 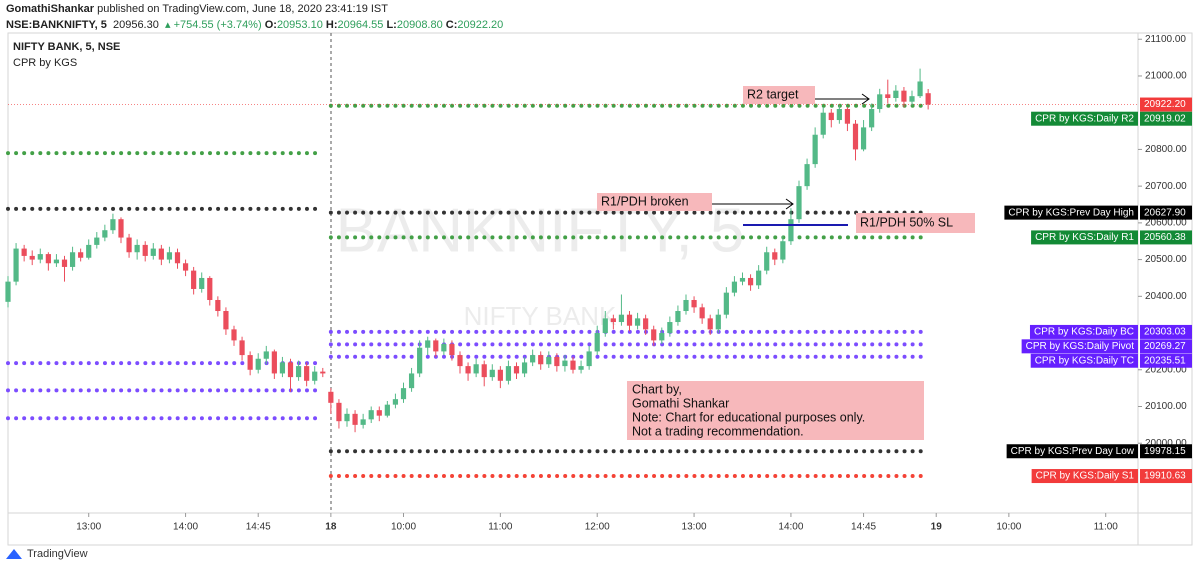 What do you see at coordinates (1165, 346) in the screenshot?
I see `level-value-label: 20269.27` at bounding box center [1165, 346].